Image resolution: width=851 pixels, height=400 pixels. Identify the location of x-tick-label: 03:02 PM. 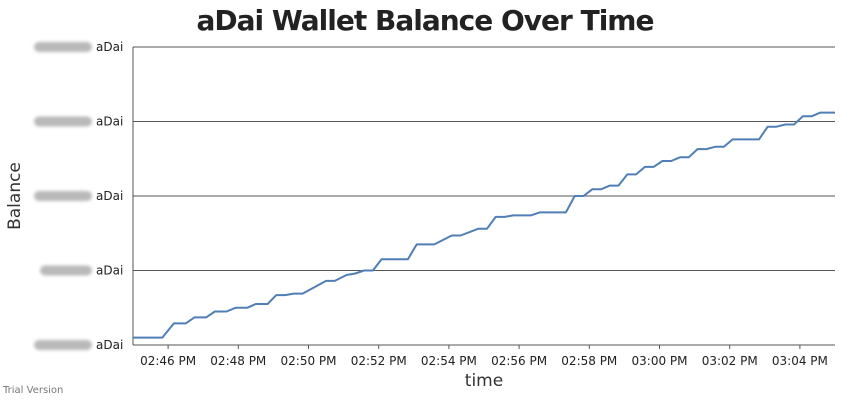
(730, 361).